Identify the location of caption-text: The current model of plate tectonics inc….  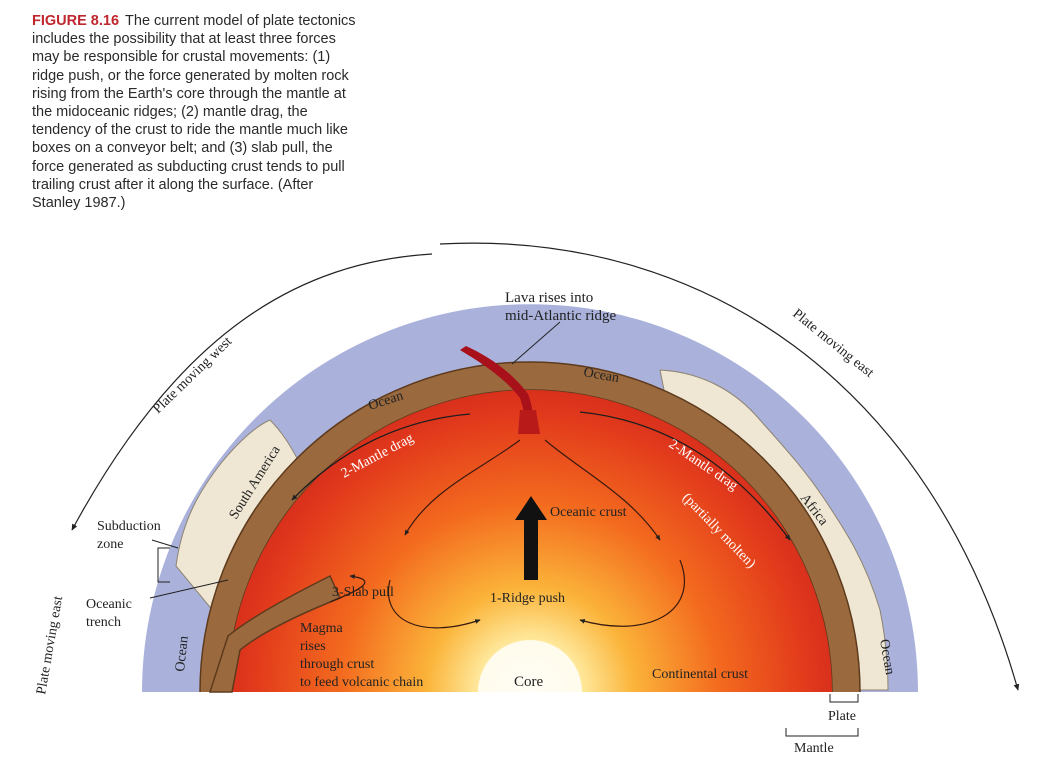
(194, 112).